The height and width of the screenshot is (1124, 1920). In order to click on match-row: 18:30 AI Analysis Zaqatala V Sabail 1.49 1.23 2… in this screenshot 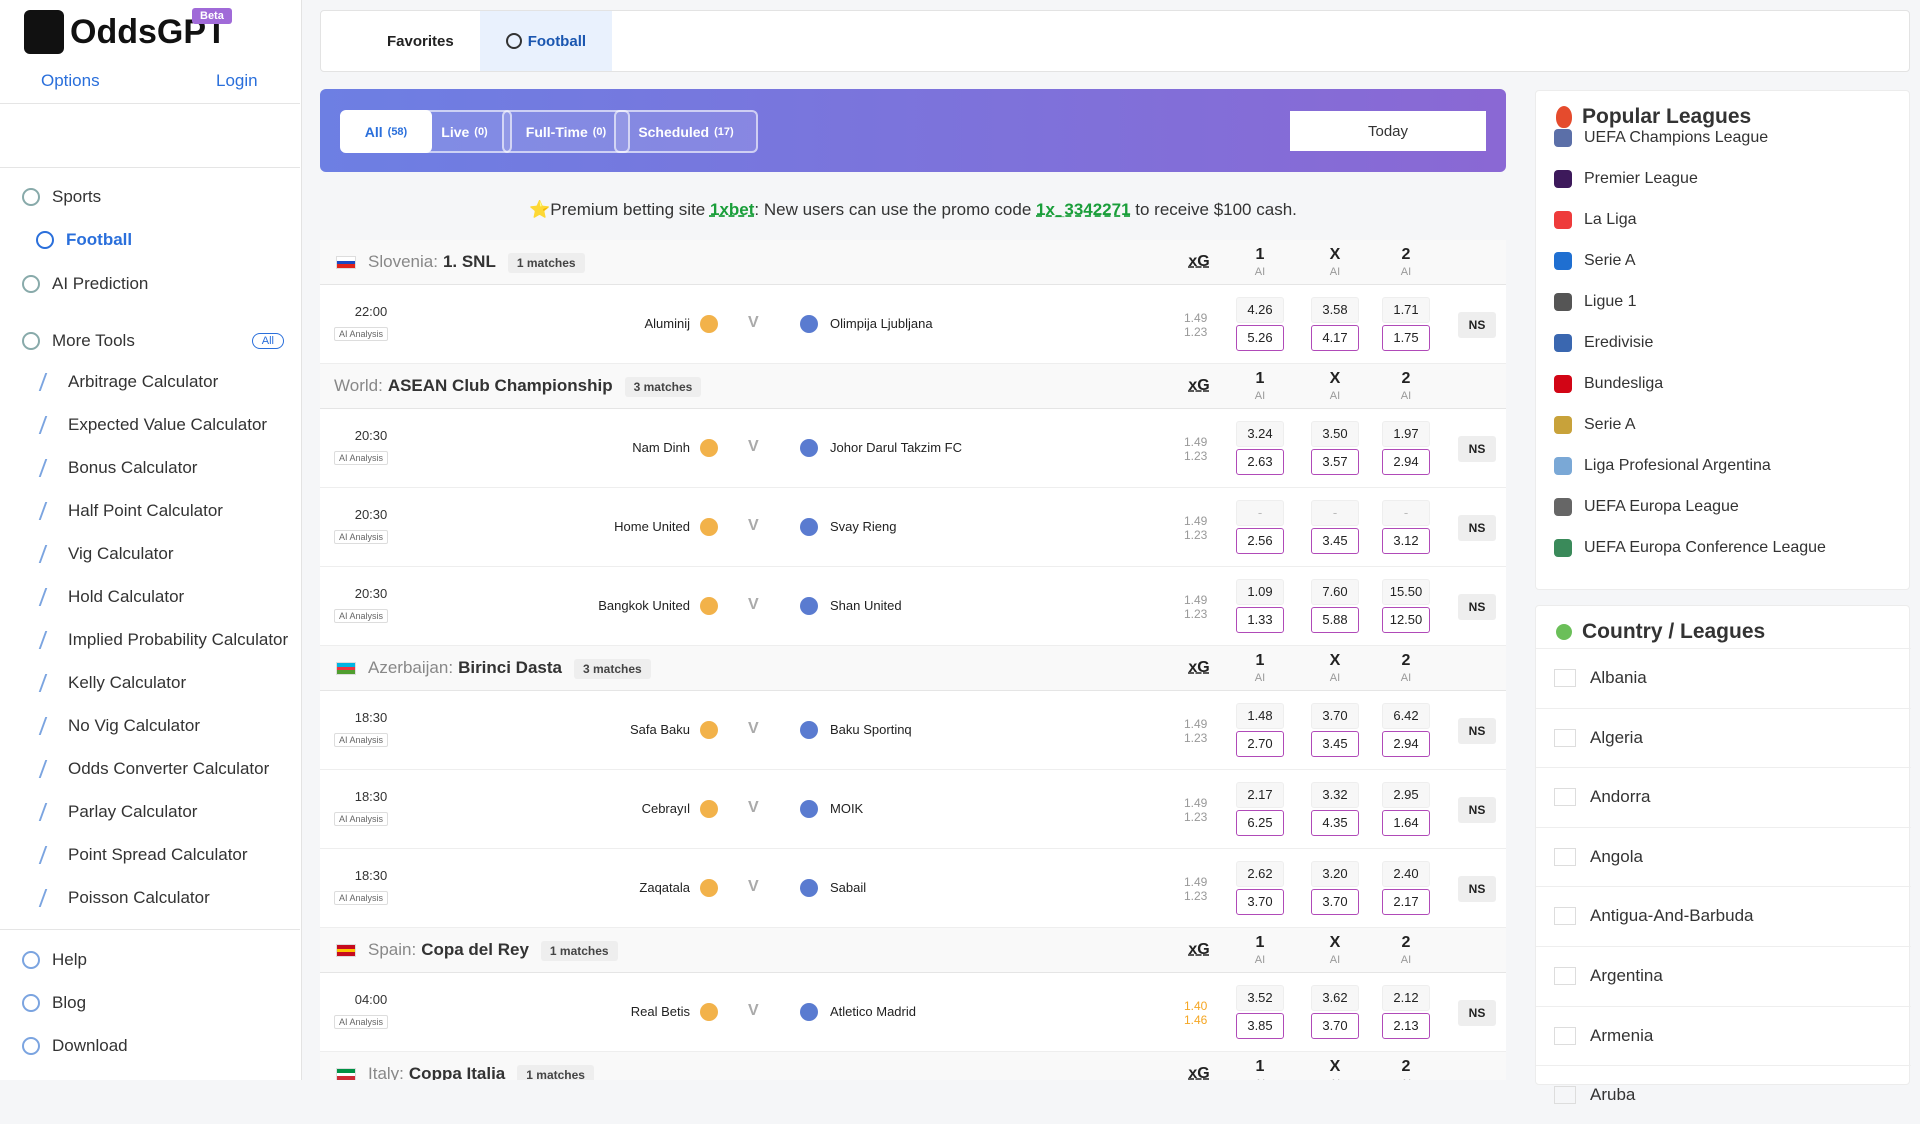, I will do `click(913, 888)`.